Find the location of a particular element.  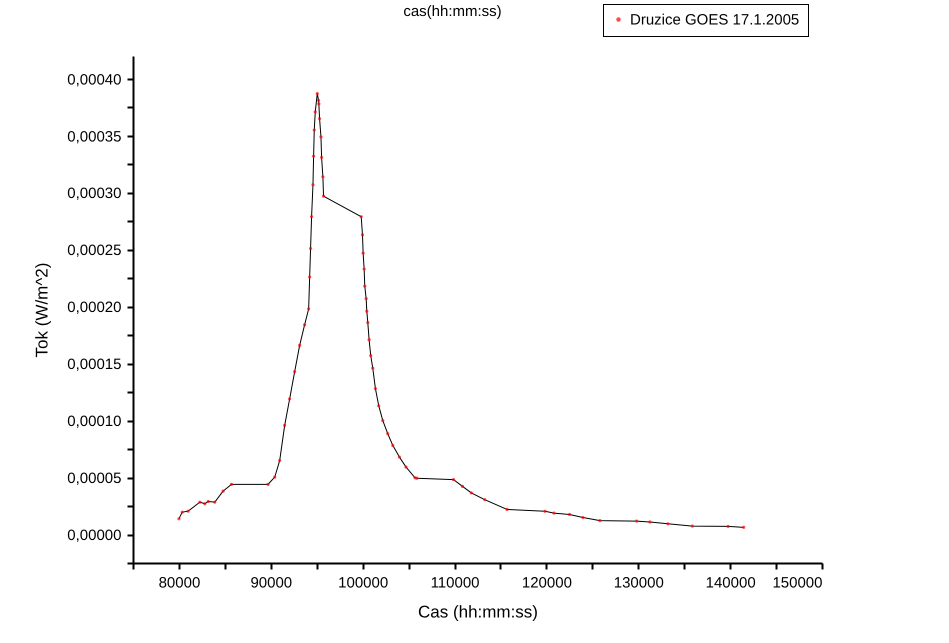

y-tick-label: 0,00020 is located at coordinates (94, 307).